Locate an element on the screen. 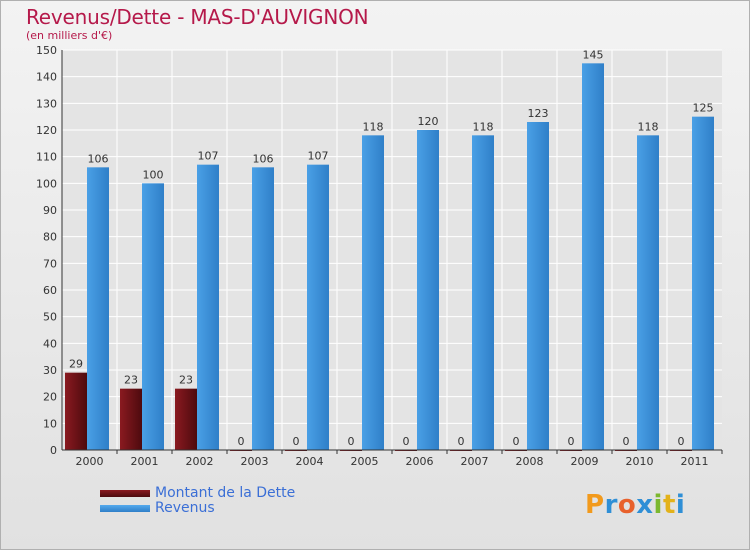 The width and height of the screenshot is (750, 550). y-tick-label: 90 is located at coordinates (50, 210).